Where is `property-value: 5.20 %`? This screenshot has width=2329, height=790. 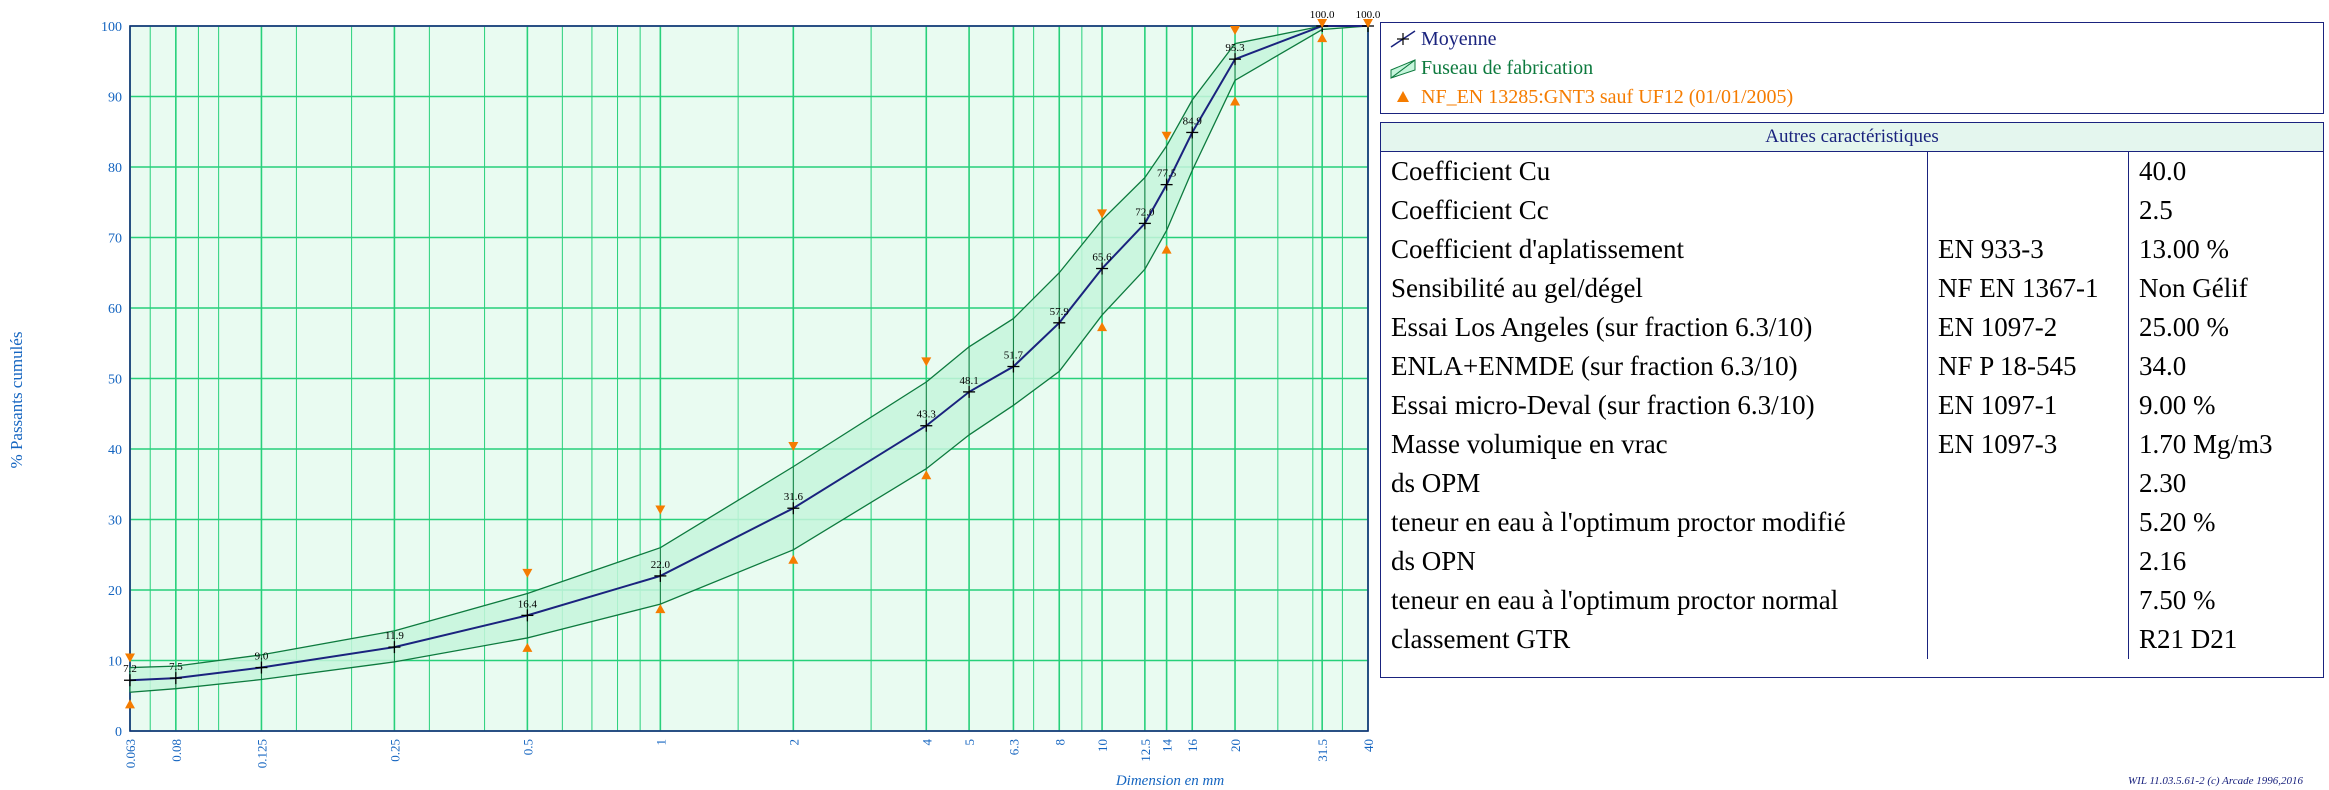 property-value: 5.20 % is located at coordinates (2225, 522).